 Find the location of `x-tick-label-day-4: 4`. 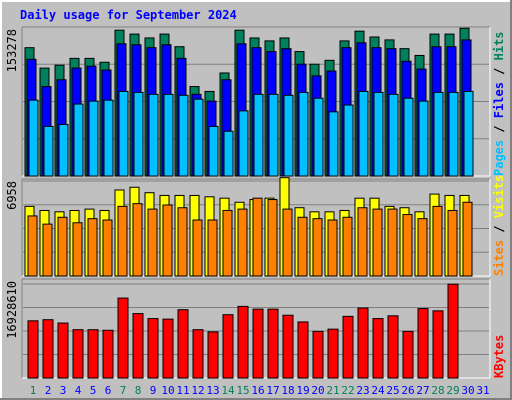

x-tick-label-day-4: 4 is located at coordinates (78, 390).